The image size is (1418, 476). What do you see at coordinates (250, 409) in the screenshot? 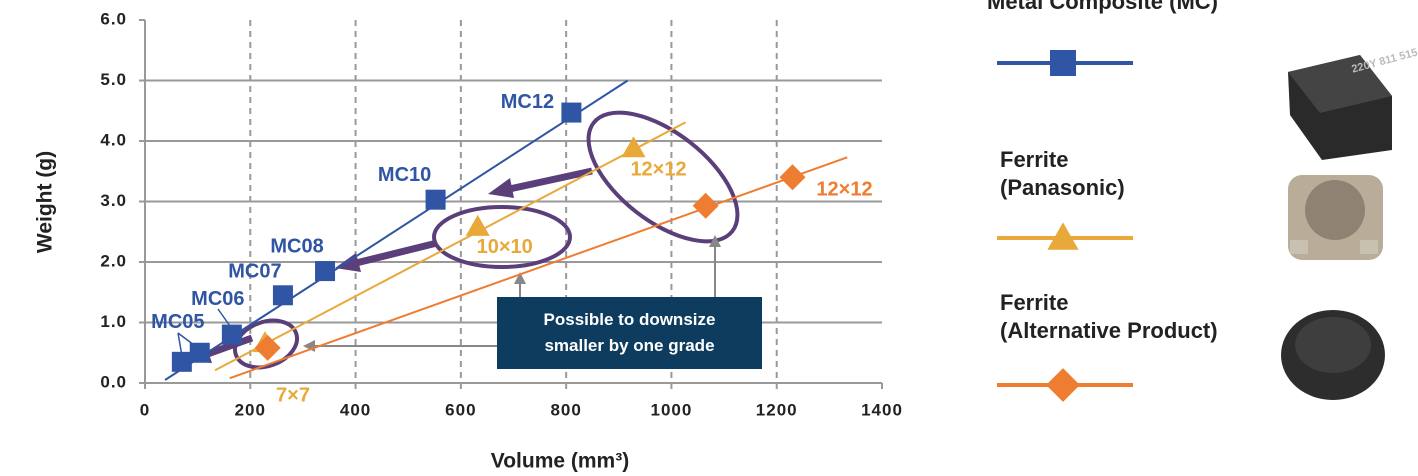
I see `x-tick-label: 200` at bounding box center [250, 409].